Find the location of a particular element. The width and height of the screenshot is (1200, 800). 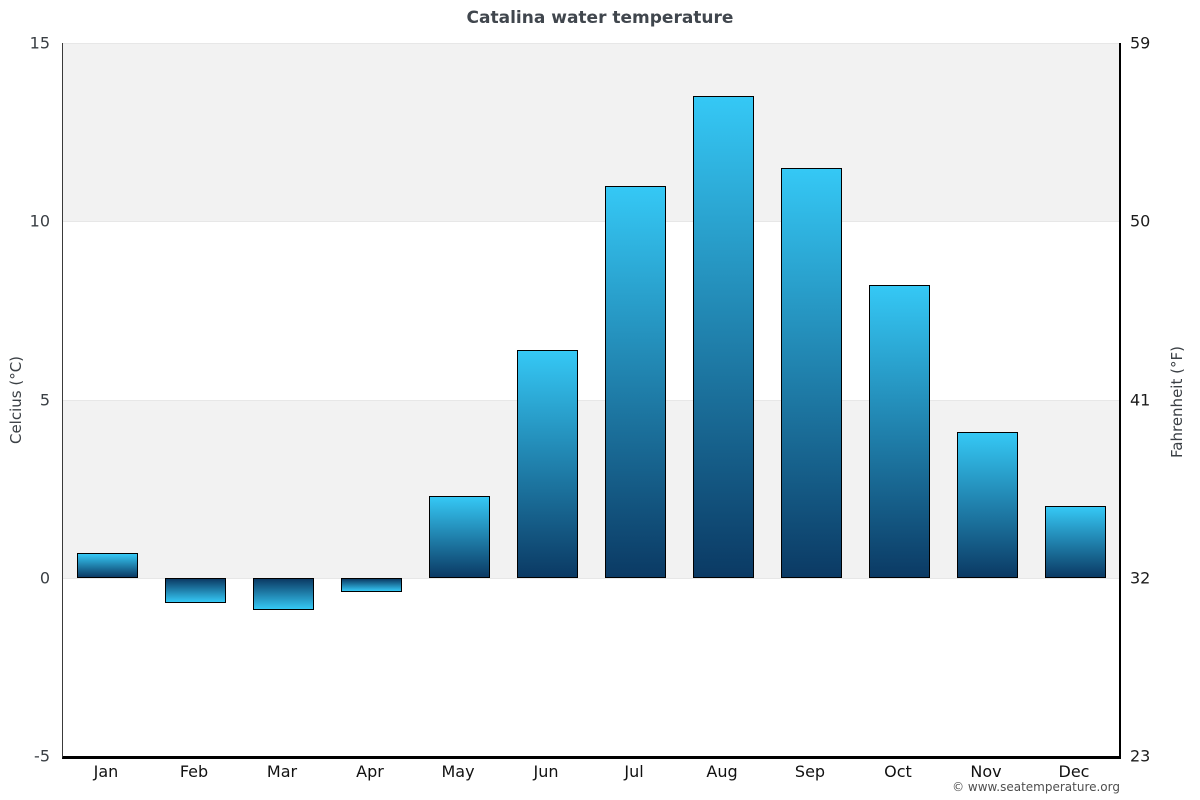

fahrenheit-tick-label: 41 is located at coordinates (1140, 399).